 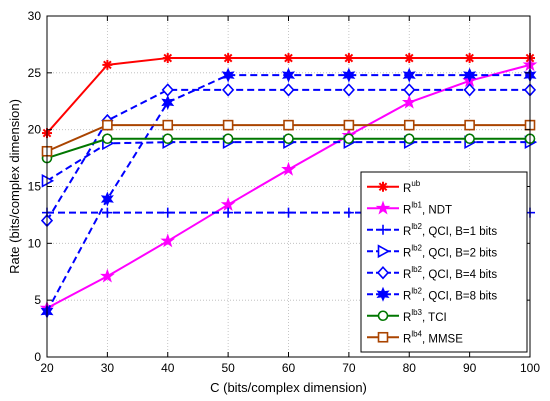 I want to click on legend-label: Rlb2, QCI, B=2 bits, so click(x=450, y=251).